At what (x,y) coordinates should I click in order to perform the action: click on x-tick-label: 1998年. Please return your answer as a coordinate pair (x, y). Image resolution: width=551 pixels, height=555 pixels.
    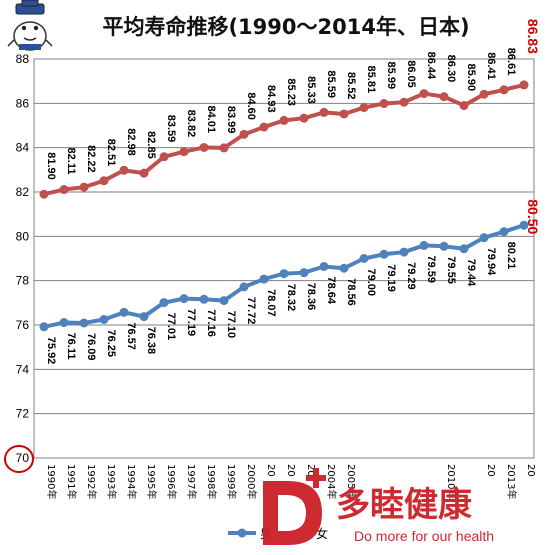
    Looking at the image, I should click on (211, 481).